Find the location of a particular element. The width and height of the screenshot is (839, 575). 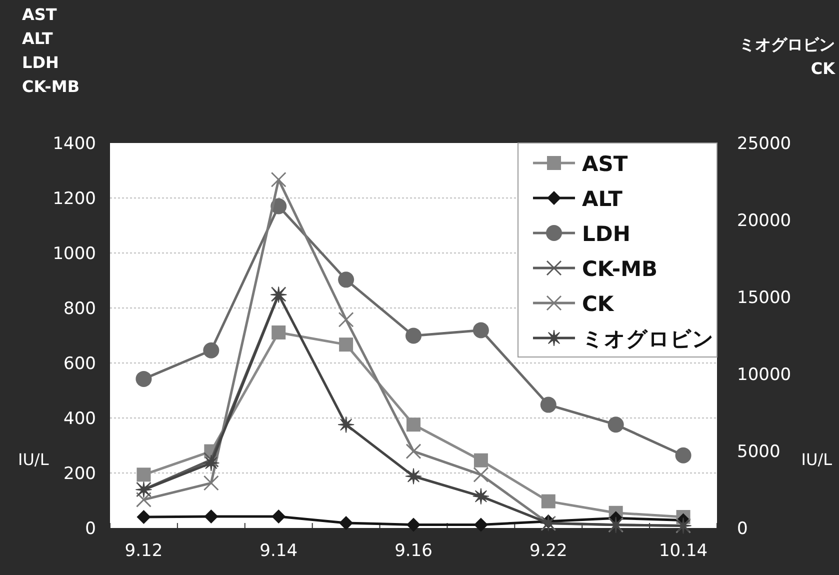

y-tick-label: 200 is located at coordinates (80, 474).